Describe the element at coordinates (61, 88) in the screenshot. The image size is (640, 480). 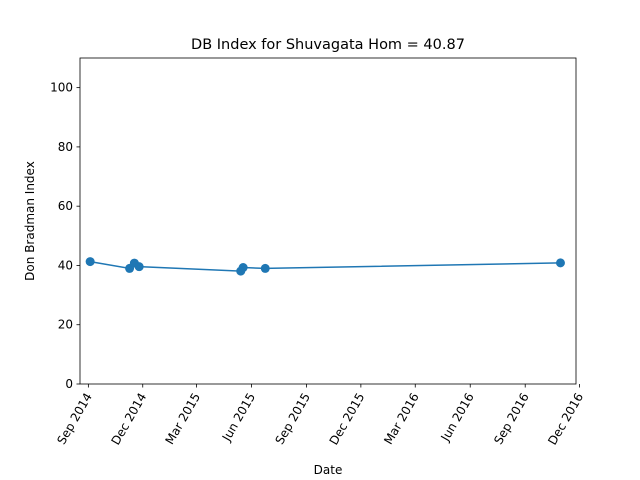
I see `y-tick-label: 100` at that location.